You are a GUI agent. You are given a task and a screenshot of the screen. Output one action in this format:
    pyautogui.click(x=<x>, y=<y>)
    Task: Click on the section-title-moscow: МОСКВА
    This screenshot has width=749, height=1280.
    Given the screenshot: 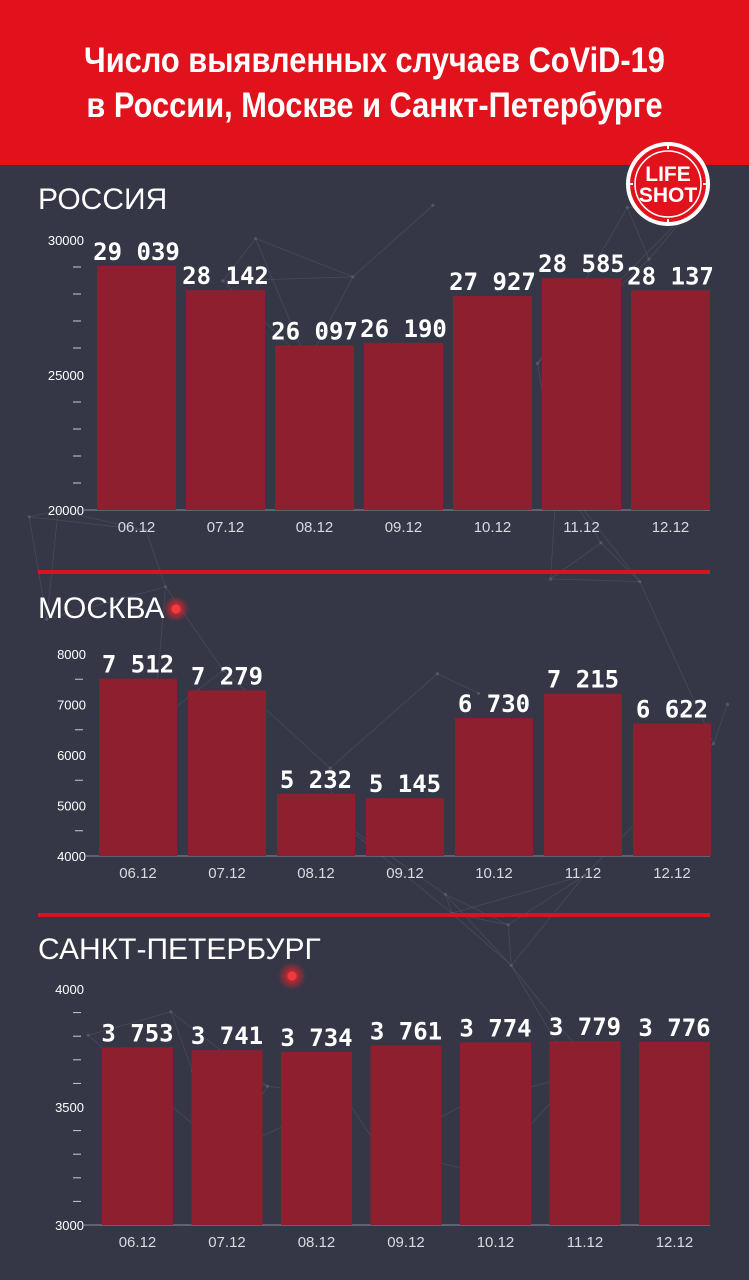 What is the action you would take?
    pyautogui.click(x=101, y=608)
    